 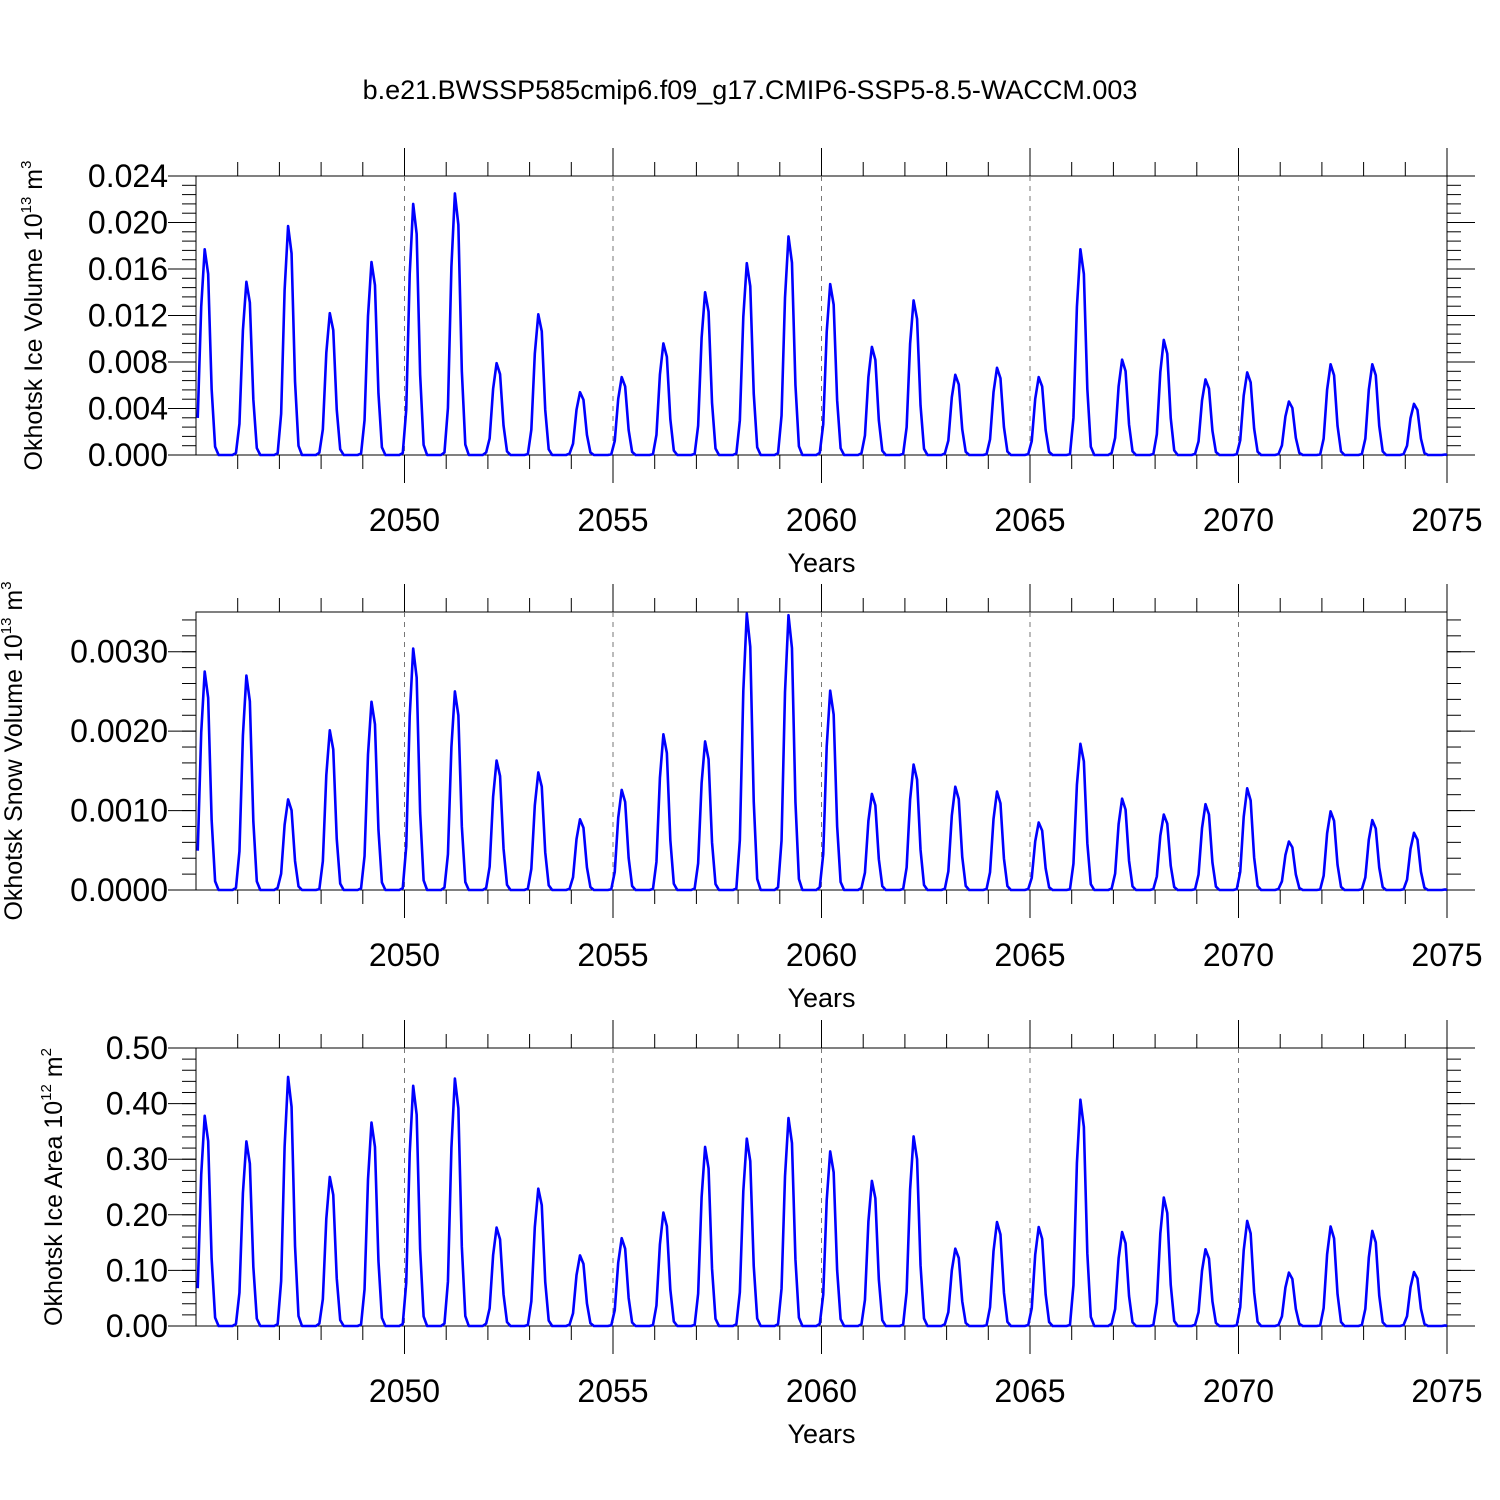 What do you see at coordinates (33, 316) in the screenshot?
I see `y-axis-title: Okhotsk Ice Volume 1013 m3` at bounding box center [33, 316].